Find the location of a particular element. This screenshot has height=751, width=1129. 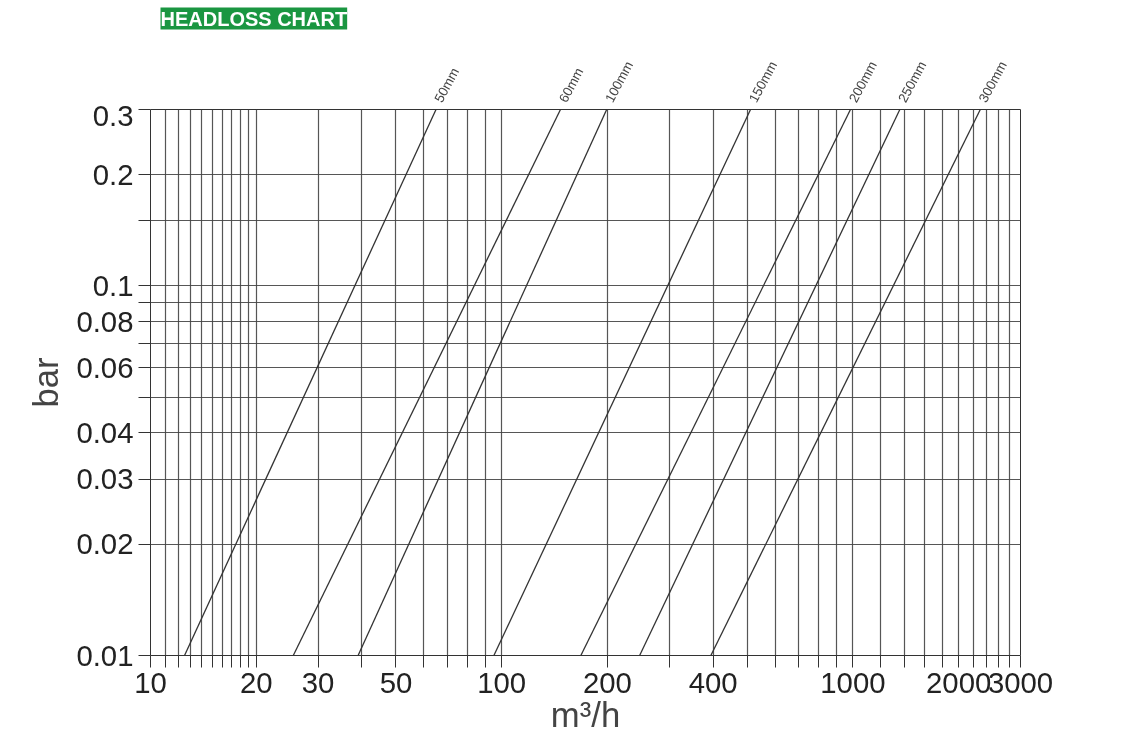

x-tick-label: 400 is located at coordinates (713, 682).